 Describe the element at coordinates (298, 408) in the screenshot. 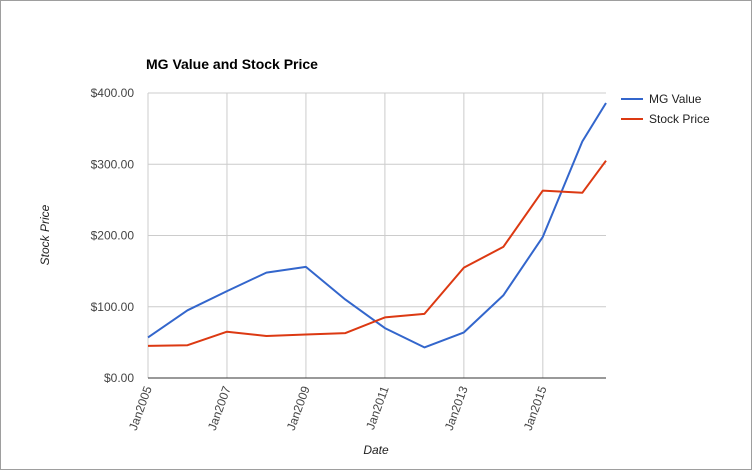

I see `x-tick-label: Jan2009` at that location.